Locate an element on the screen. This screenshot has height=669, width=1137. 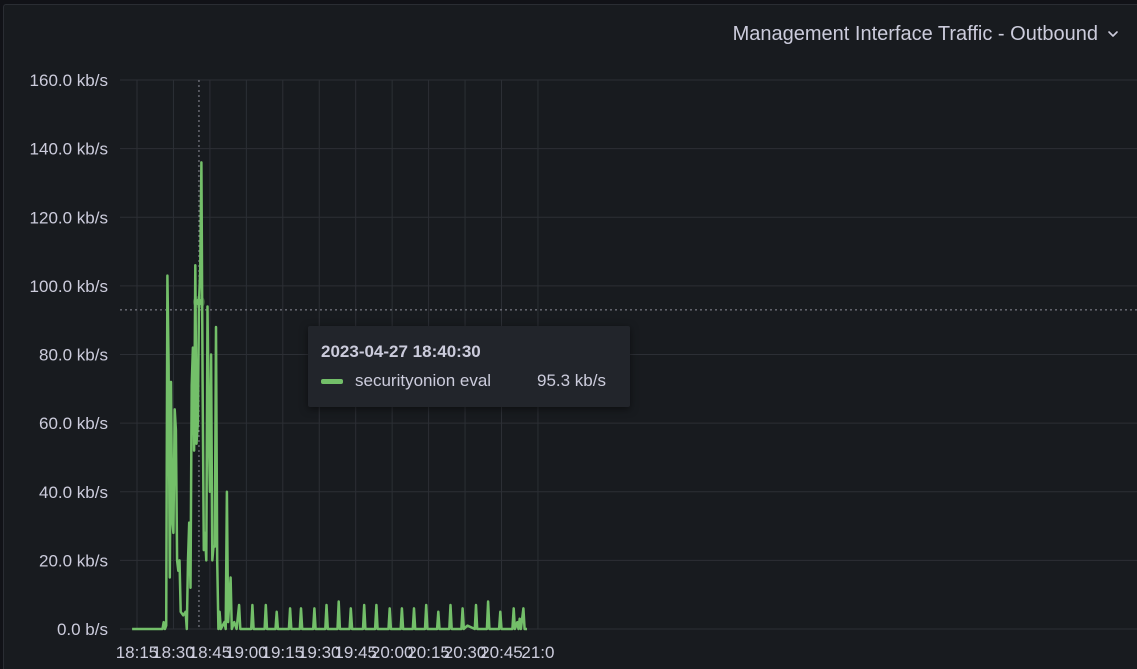
panel-header: Management Interface Traffic - Outbound is located at coordinates (926, 34).